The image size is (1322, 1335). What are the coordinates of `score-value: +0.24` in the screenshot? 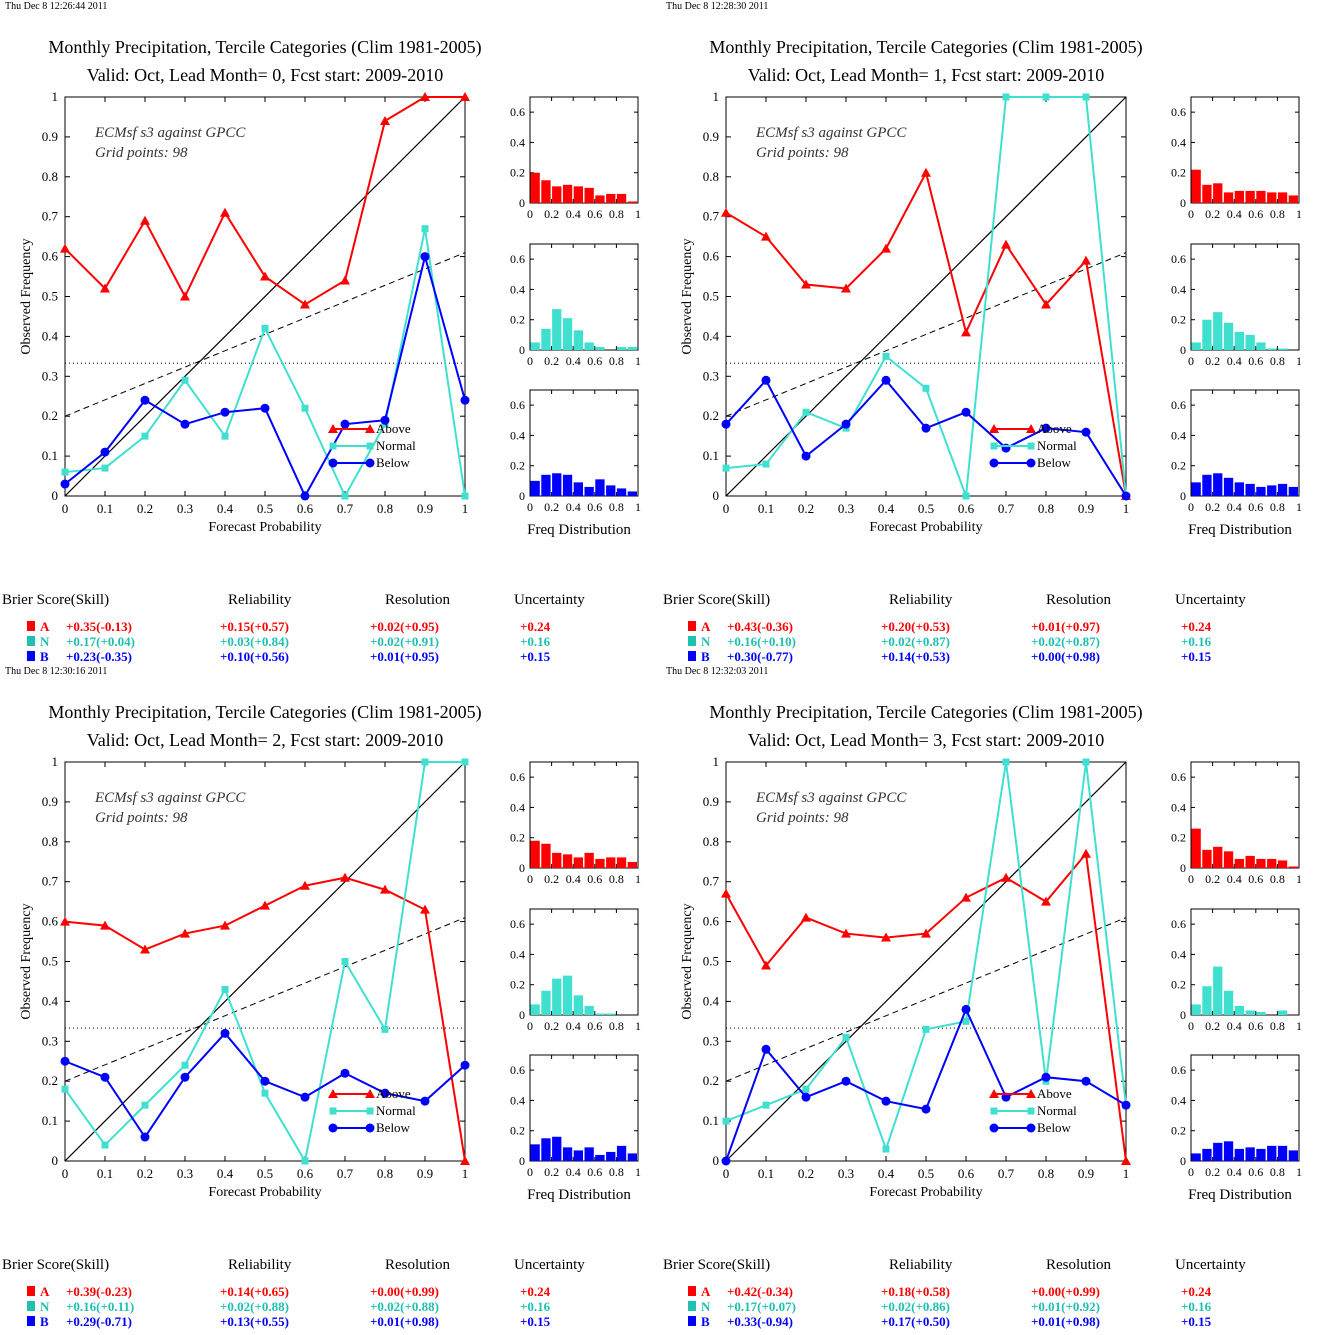 It's located at (1196, 1291).